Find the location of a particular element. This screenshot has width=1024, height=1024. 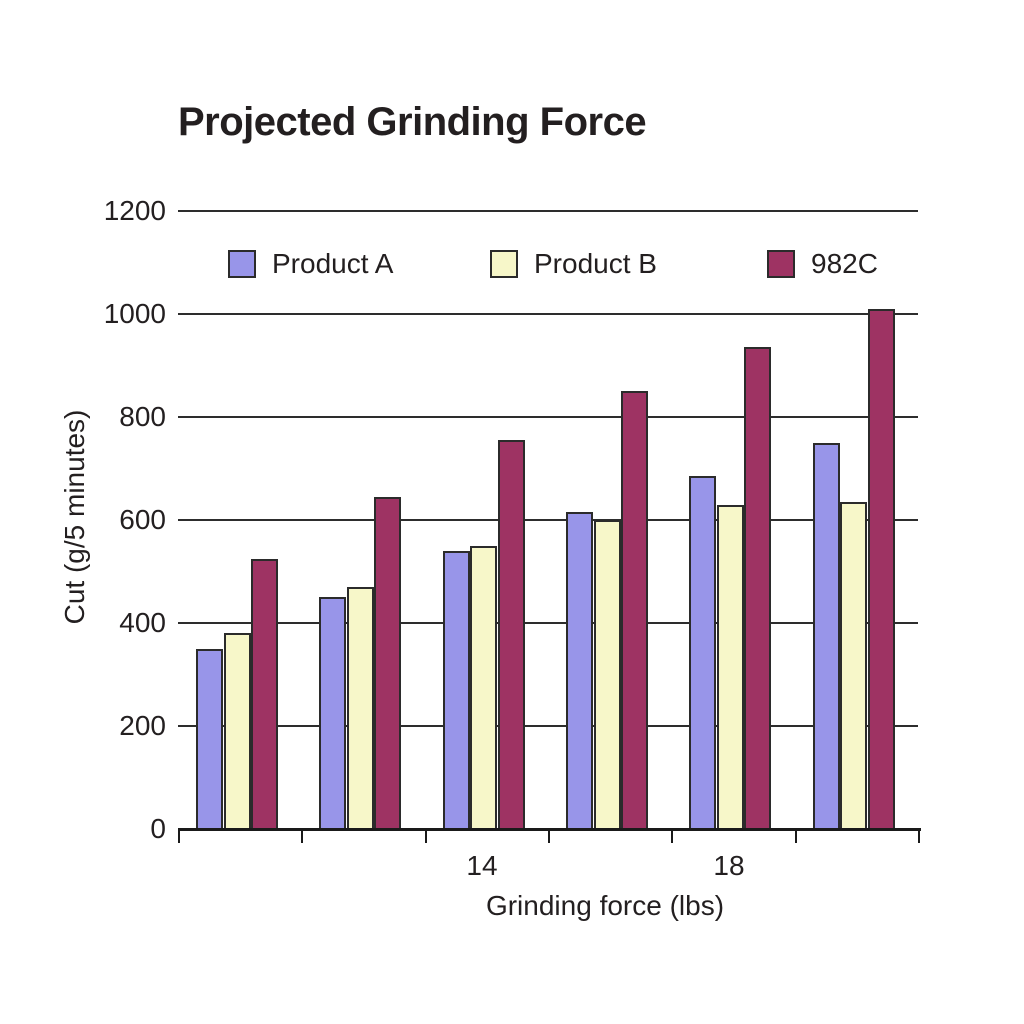

x-axis-title: Grinding force (lbs) is located at coordinates (605, 905).